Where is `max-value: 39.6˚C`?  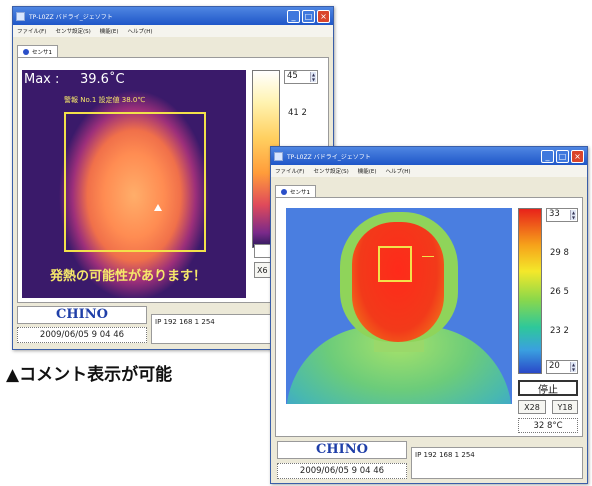 max-value: 39.6˚C is located at coordinates (102, 79).